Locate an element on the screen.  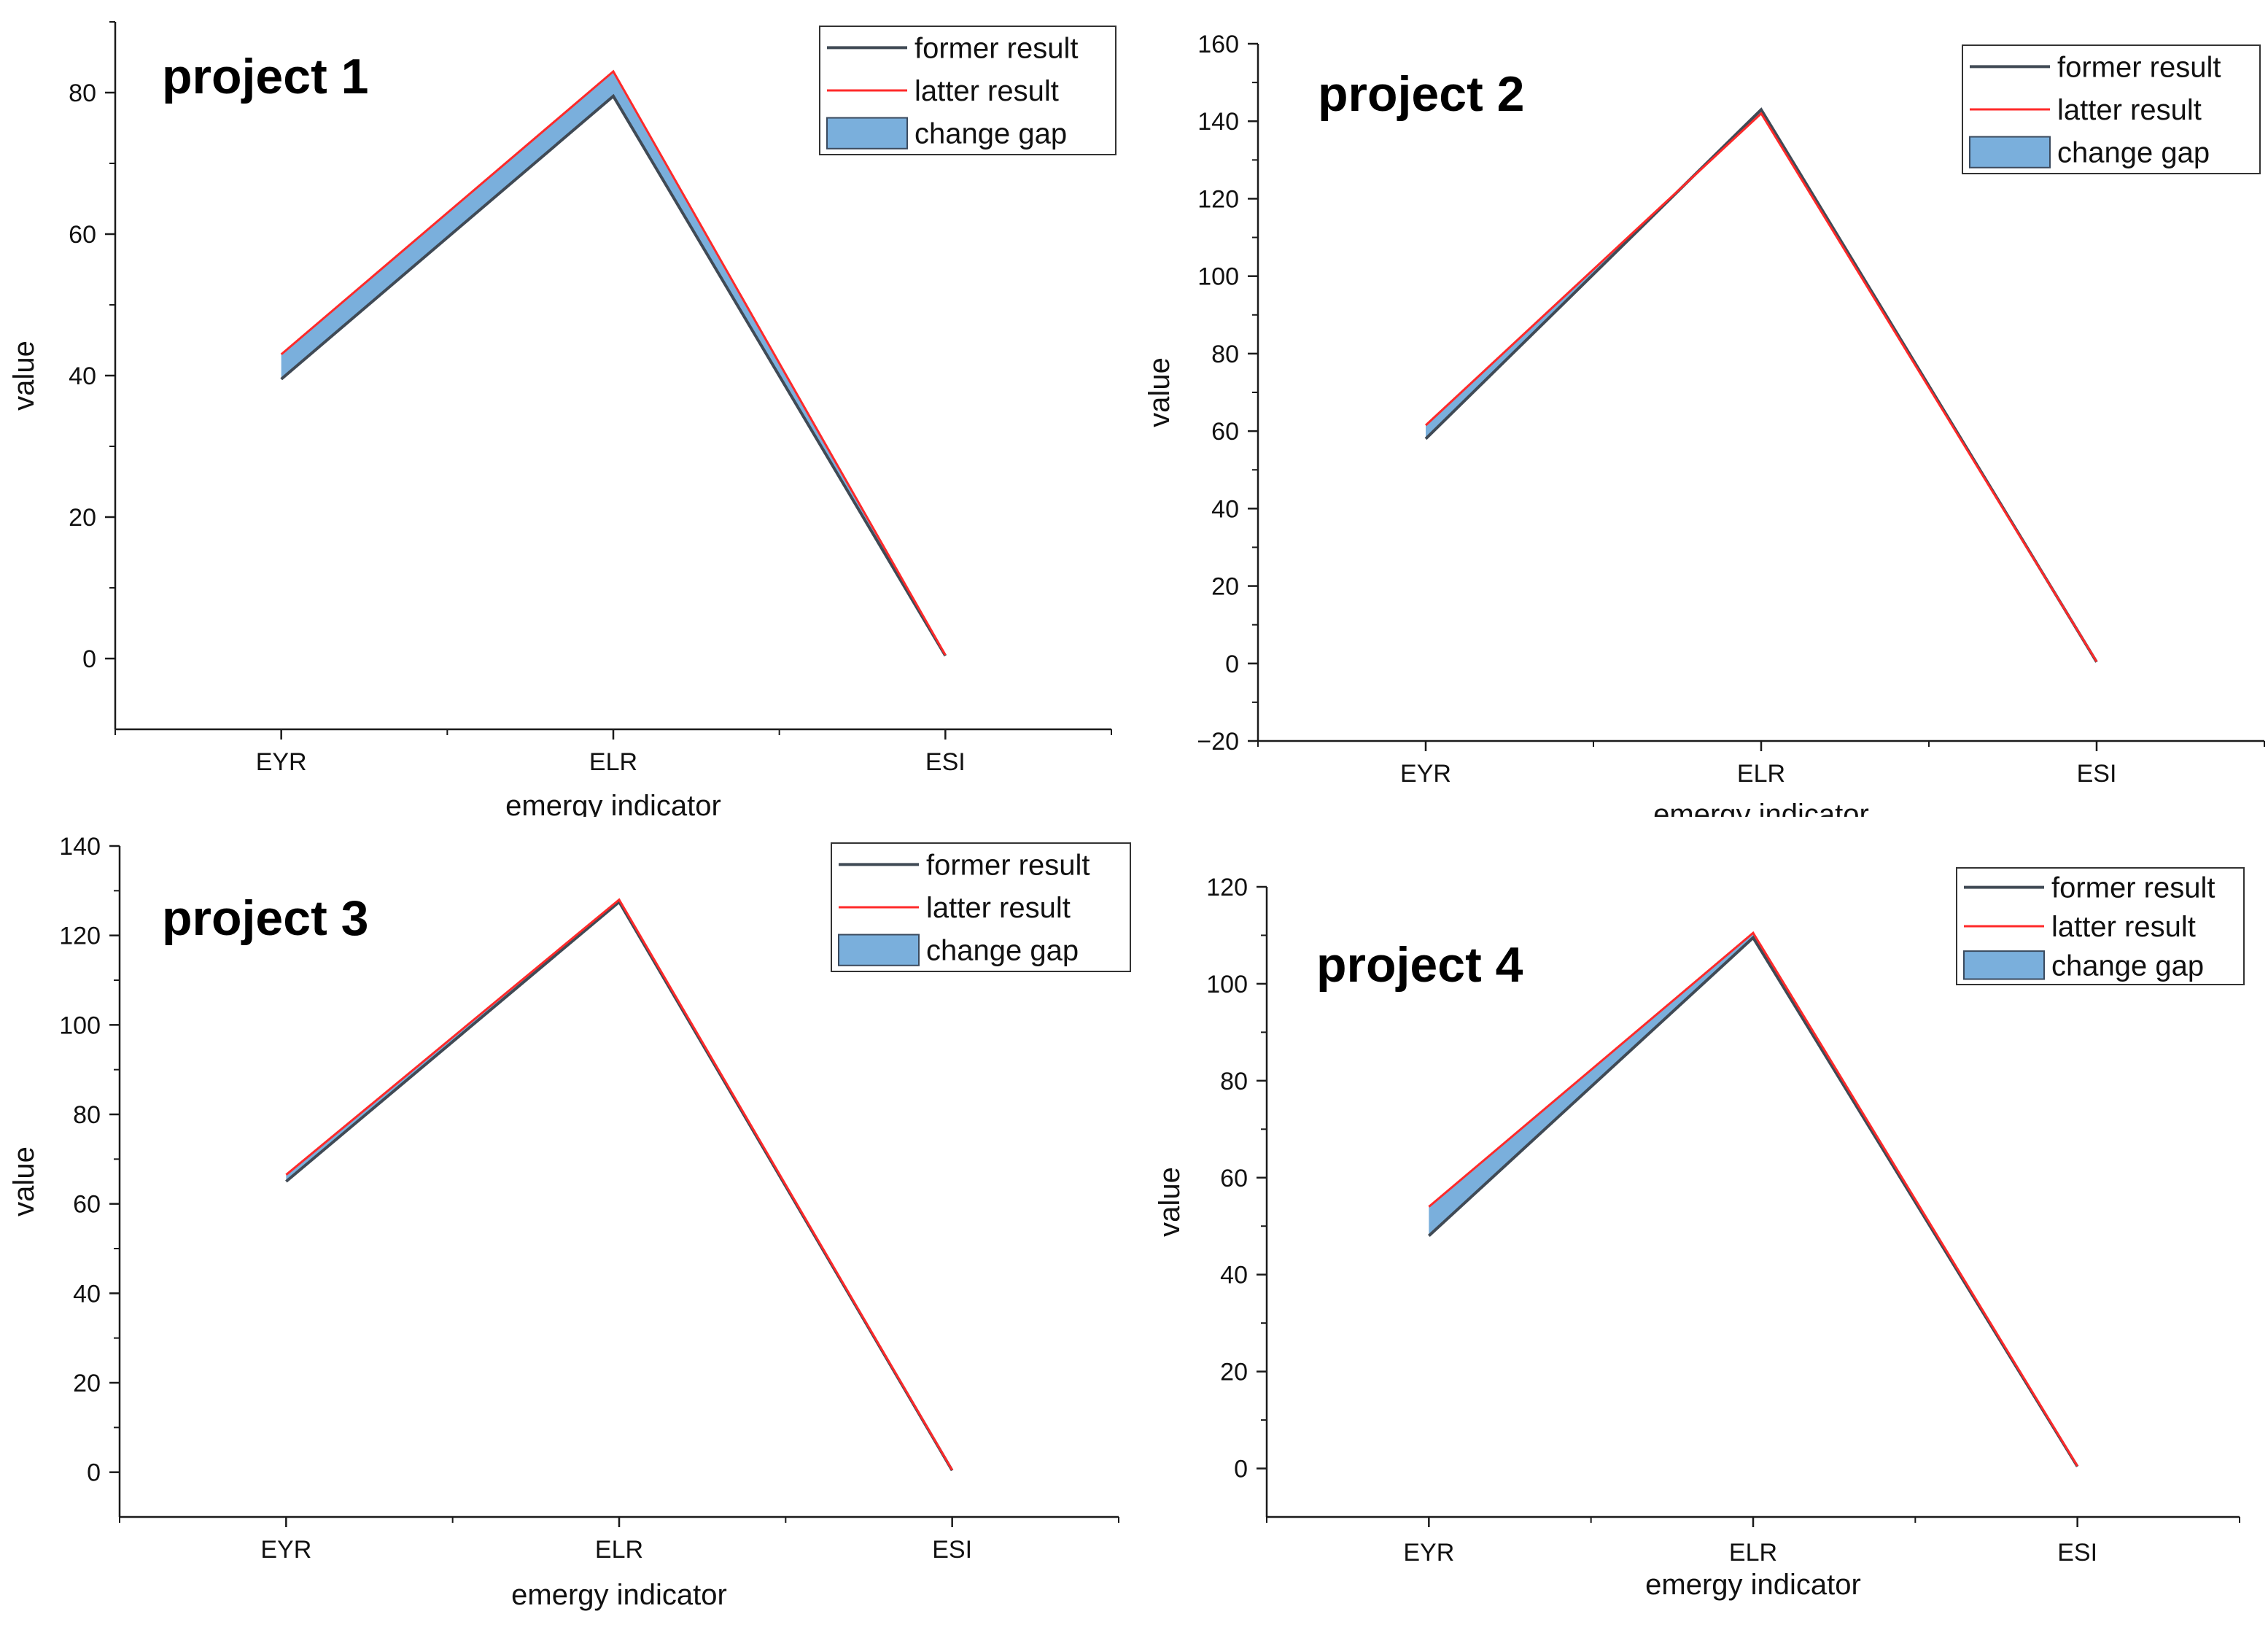
chart-title: project 2 is located at coordinates (1421, 94).